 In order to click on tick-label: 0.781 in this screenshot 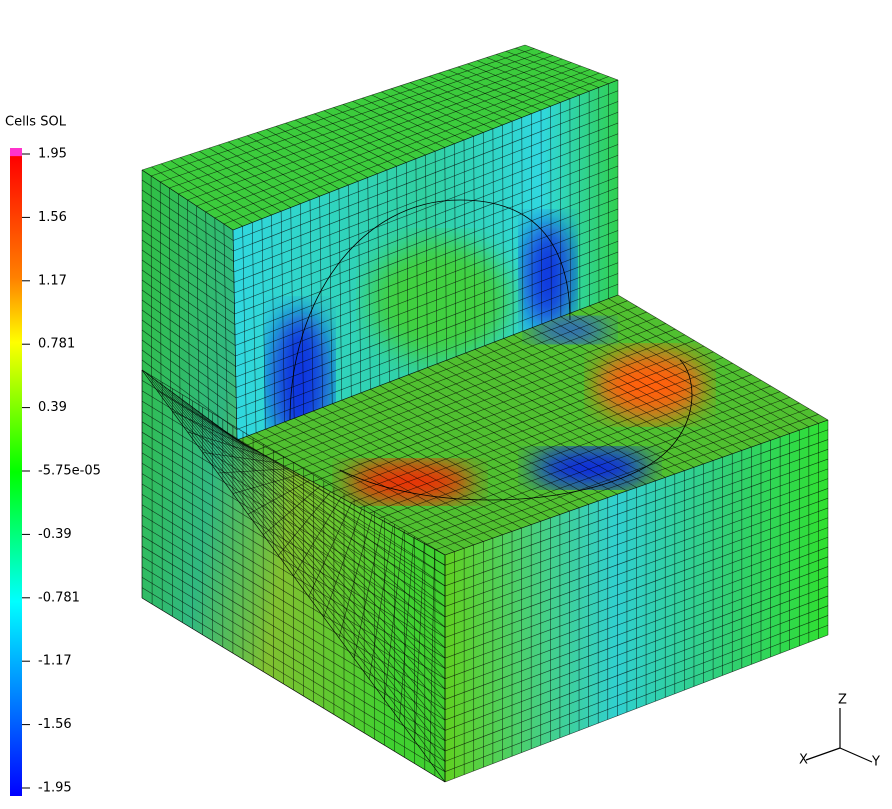, I will do `click(56, 344)`.